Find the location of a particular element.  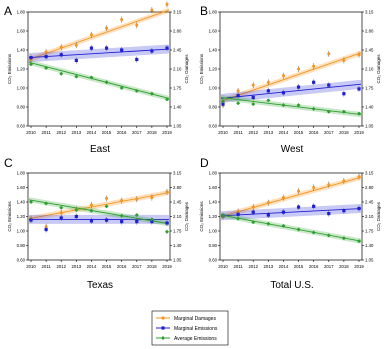

plot-frame is located at coordinates (291, 69).